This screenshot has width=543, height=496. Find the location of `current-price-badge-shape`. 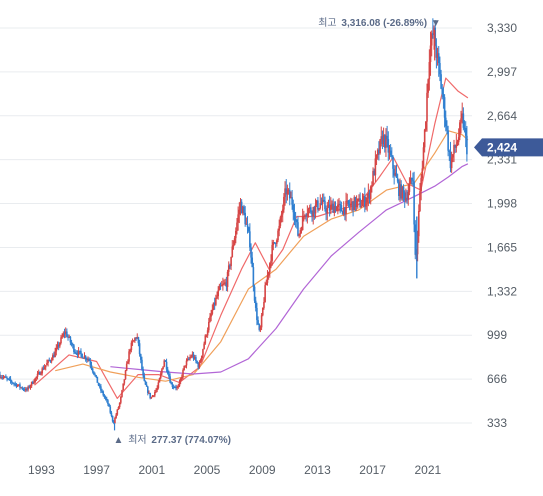

current-price-badge-shape is located at coordinates (508, 147).